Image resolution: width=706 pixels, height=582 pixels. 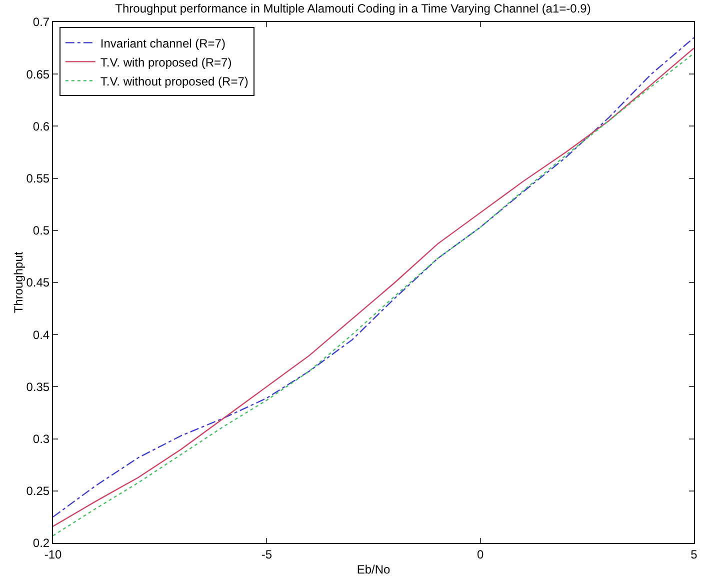 What do you see at coordinates (19, 282) in the screenshot?
I see `y-axis-title: Throughput` at bounding box center [19, 282].